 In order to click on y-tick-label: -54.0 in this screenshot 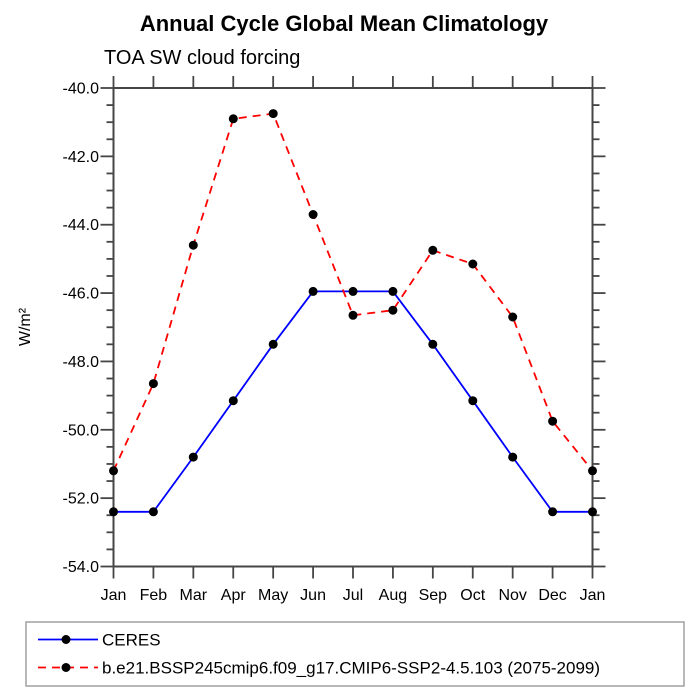, I will do `click(81, 567)`.